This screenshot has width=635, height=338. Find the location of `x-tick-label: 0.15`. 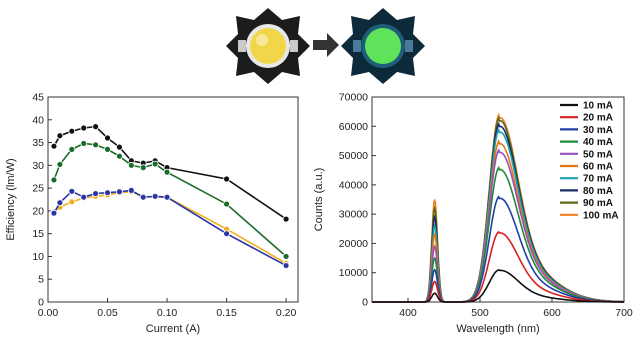

x-tick-label: 0.15 is located at coordinates (226, 313).